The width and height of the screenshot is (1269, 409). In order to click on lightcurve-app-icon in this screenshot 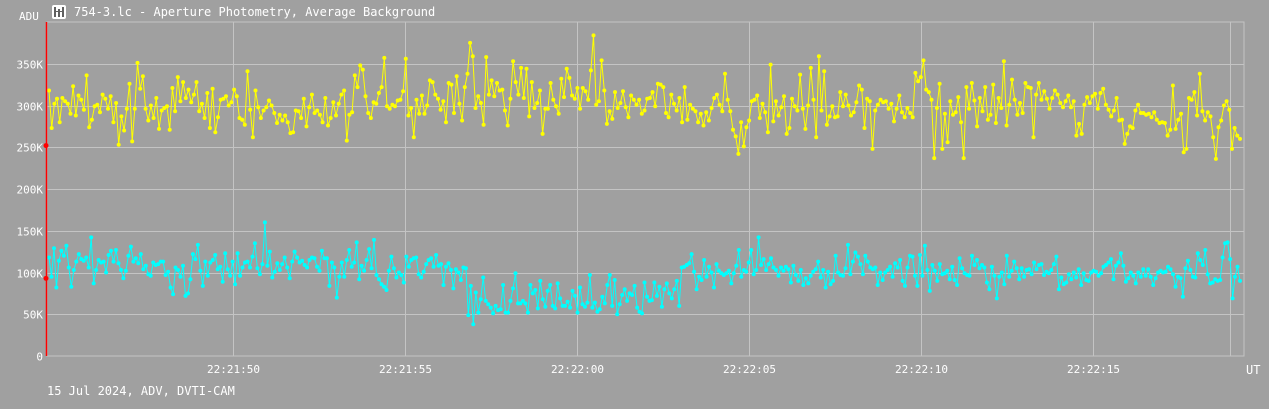, I will do `click(59, 12)`.